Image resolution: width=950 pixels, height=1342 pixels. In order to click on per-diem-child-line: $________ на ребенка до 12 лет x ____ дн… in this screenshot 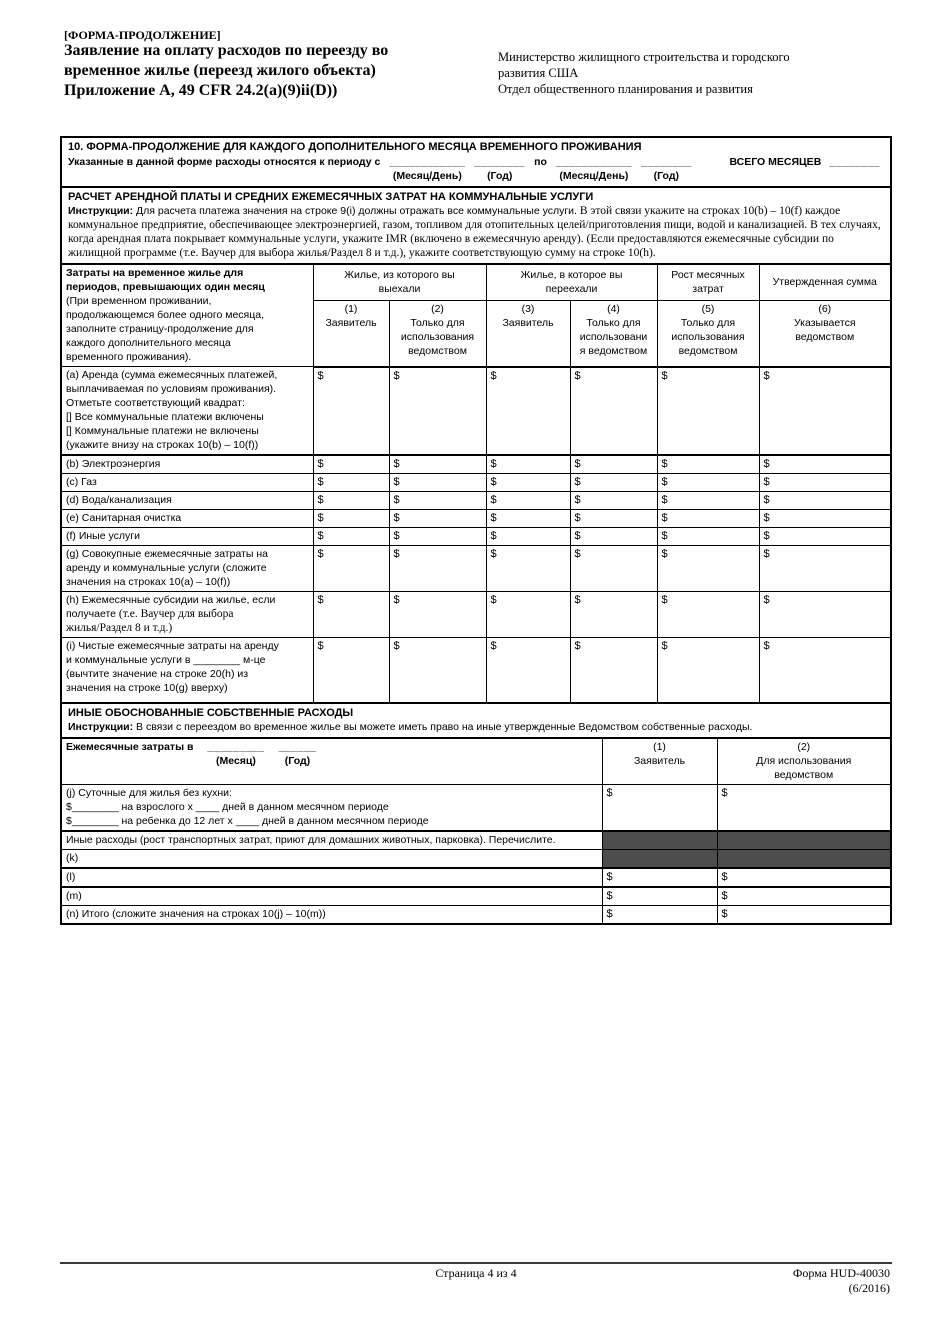, I will do `click(247, 821)`.